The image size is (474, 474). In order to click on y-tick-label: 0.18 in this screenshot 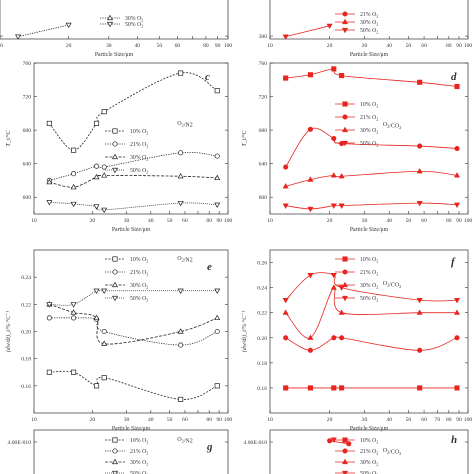, I will do `click(26, 360)`.